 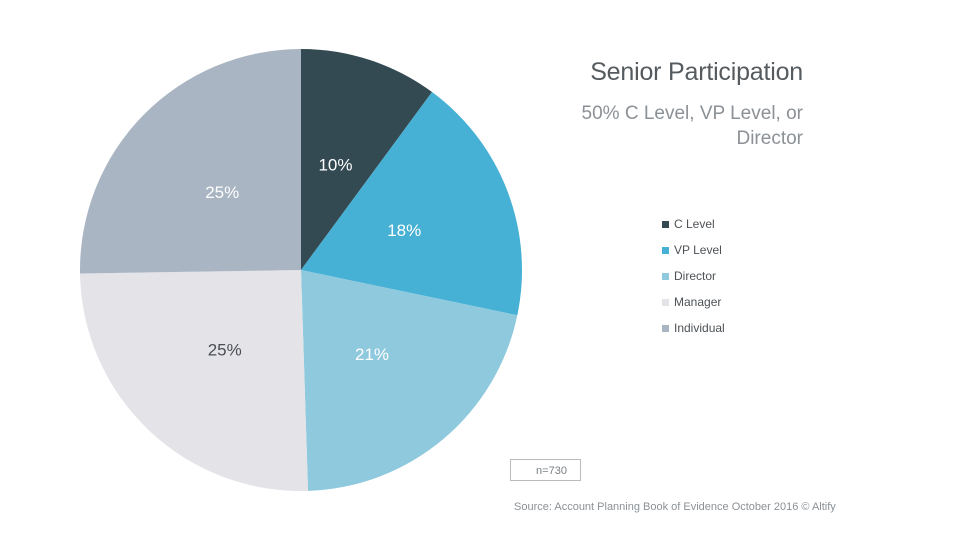 I want to click on legend-item-manager: Manager, so click(x=693, y=302).